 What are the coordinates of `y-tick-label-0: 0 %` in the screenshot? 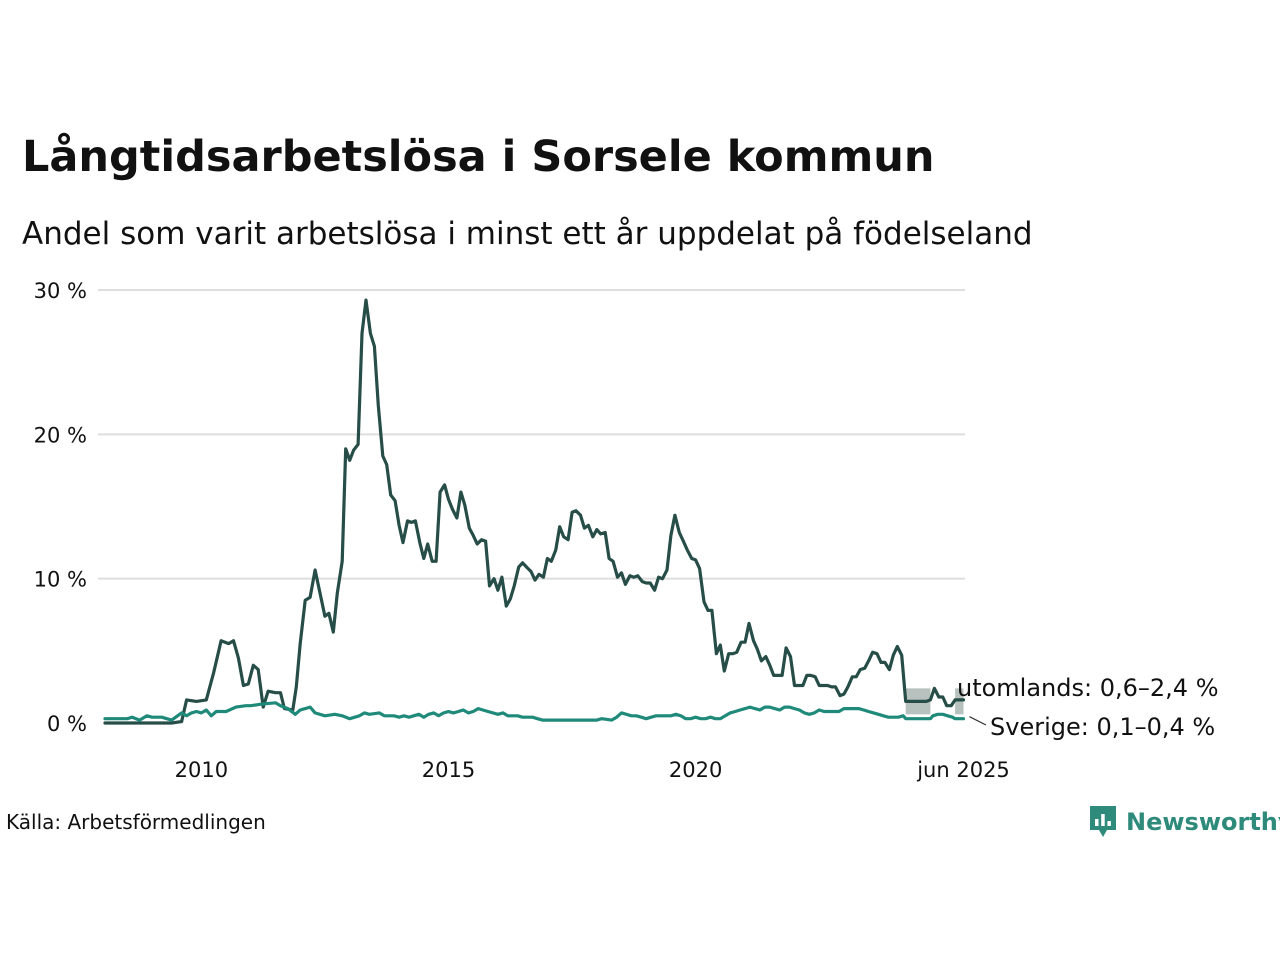 It's located at (67, 724).